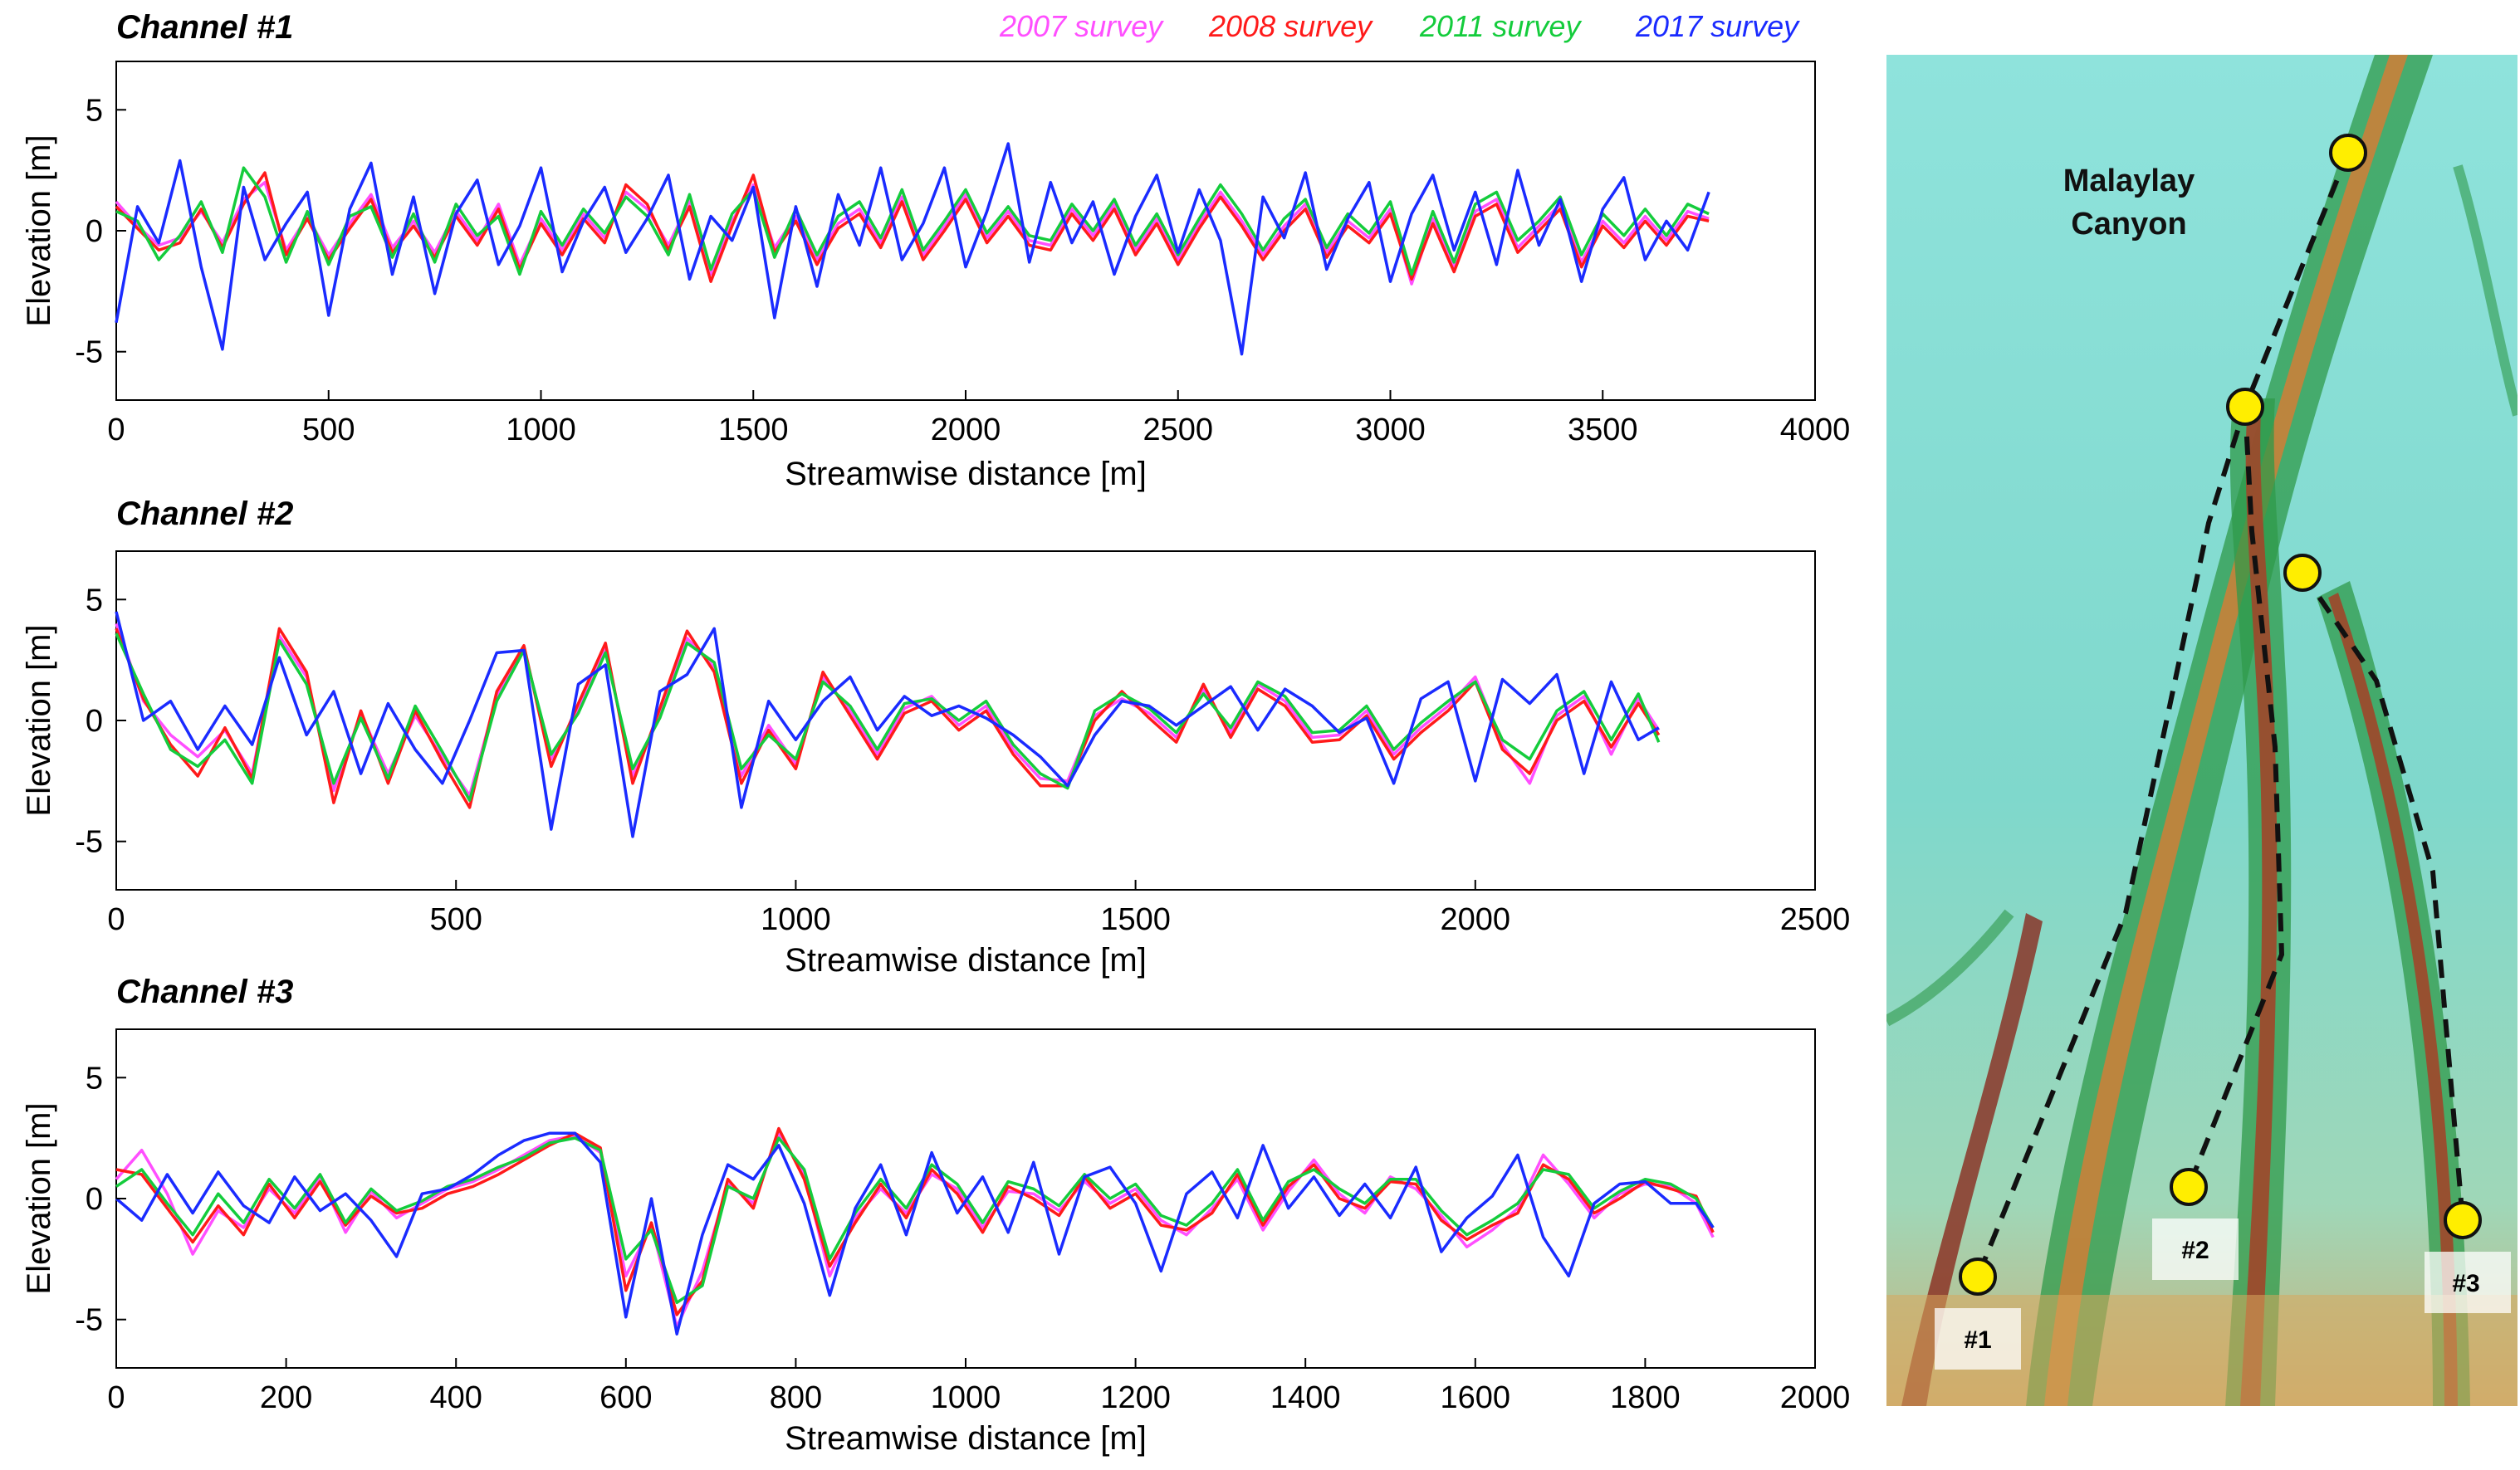 Image resolution: width=2520 pixels, height=1470 pixels. What do you see at coordinates (1500, 26) in the screenshot?
I see `legend-2011: 2011 survey` at bounding box center [1500, 26].